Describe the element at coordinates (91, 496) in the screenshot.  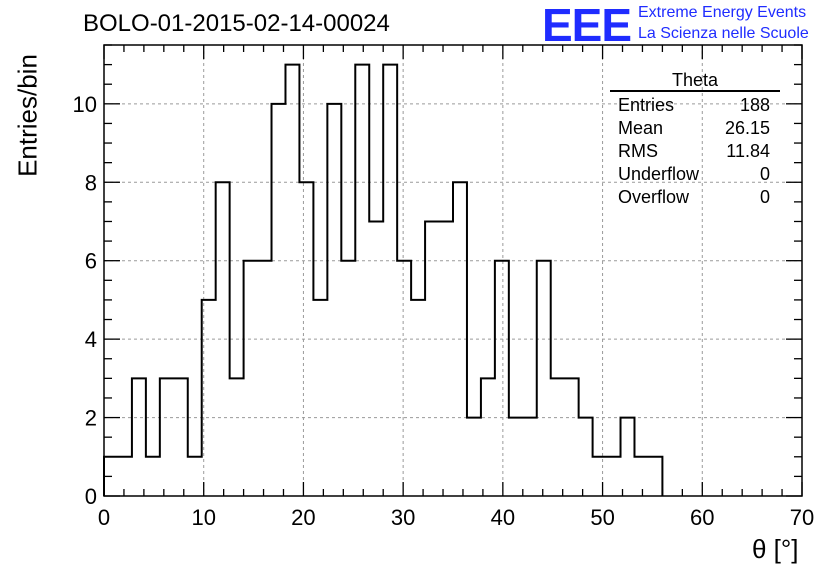
I see `y-tick-label: 0` at that location.